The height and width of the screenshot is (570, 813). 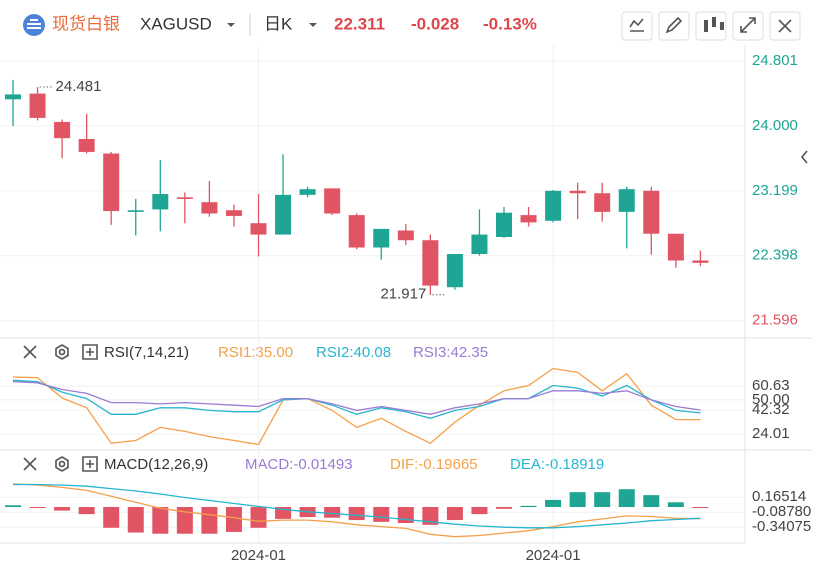 I want to click on change: -0.028, so click(x=435, y=23).